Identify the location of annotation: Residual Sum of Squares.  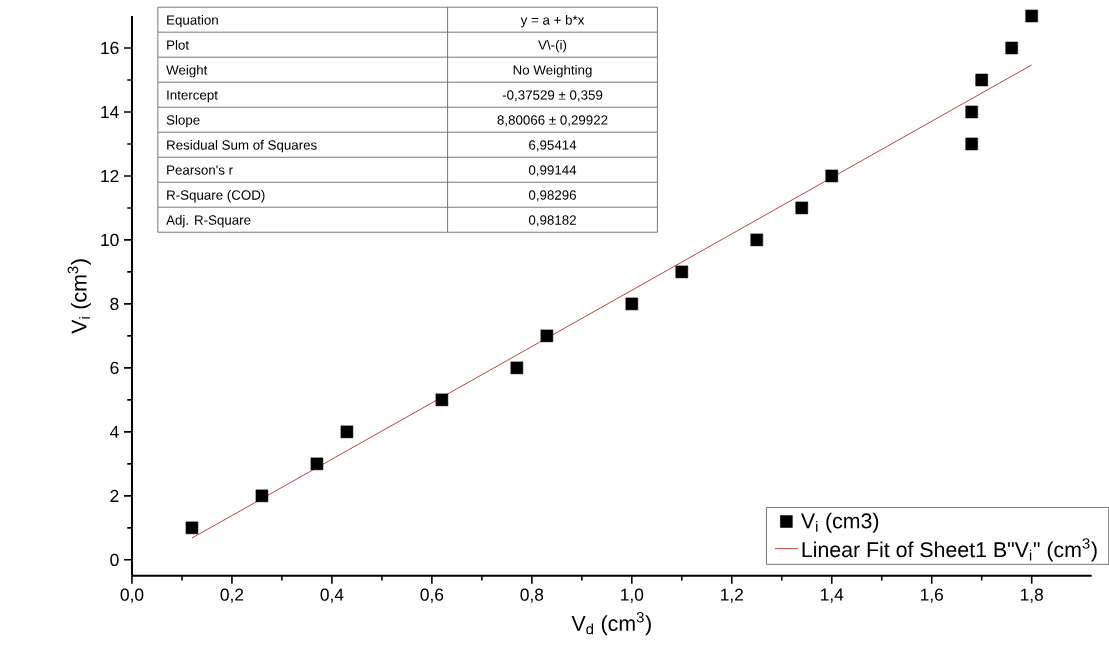
(242, 146).